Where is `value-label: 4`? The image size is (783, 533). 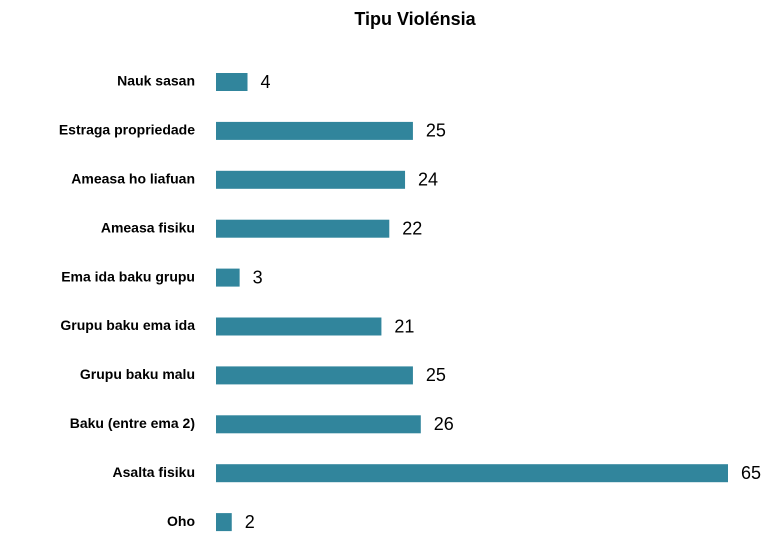 value-label: 4 is located at coordinates (266, 82).